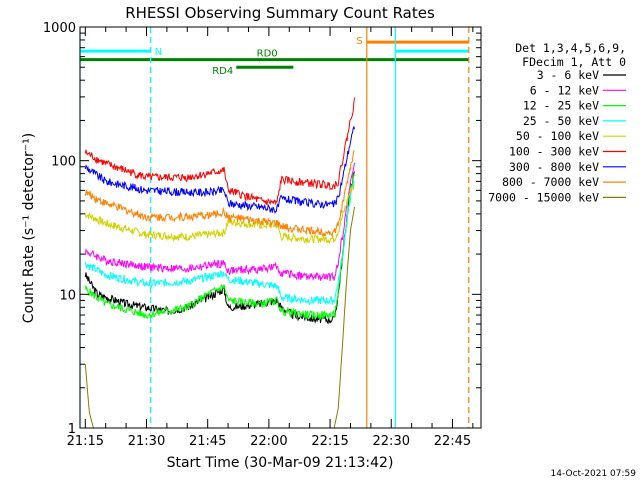  I want to click on band-label-0: N, so click(158, 52).